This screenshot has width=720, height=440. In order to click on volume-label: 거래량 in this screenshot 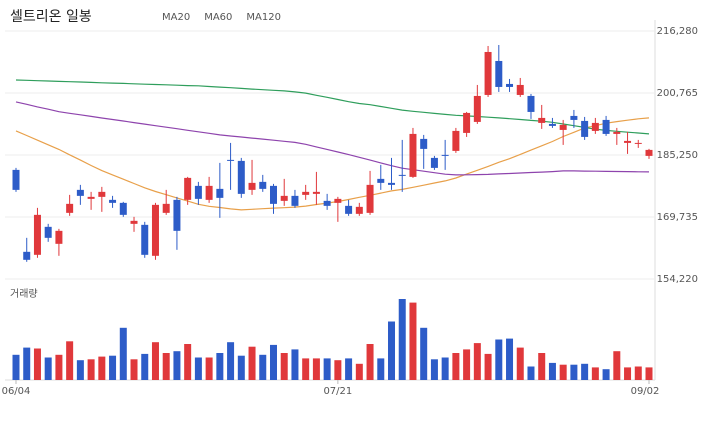, I will do `click(24, 294)`.